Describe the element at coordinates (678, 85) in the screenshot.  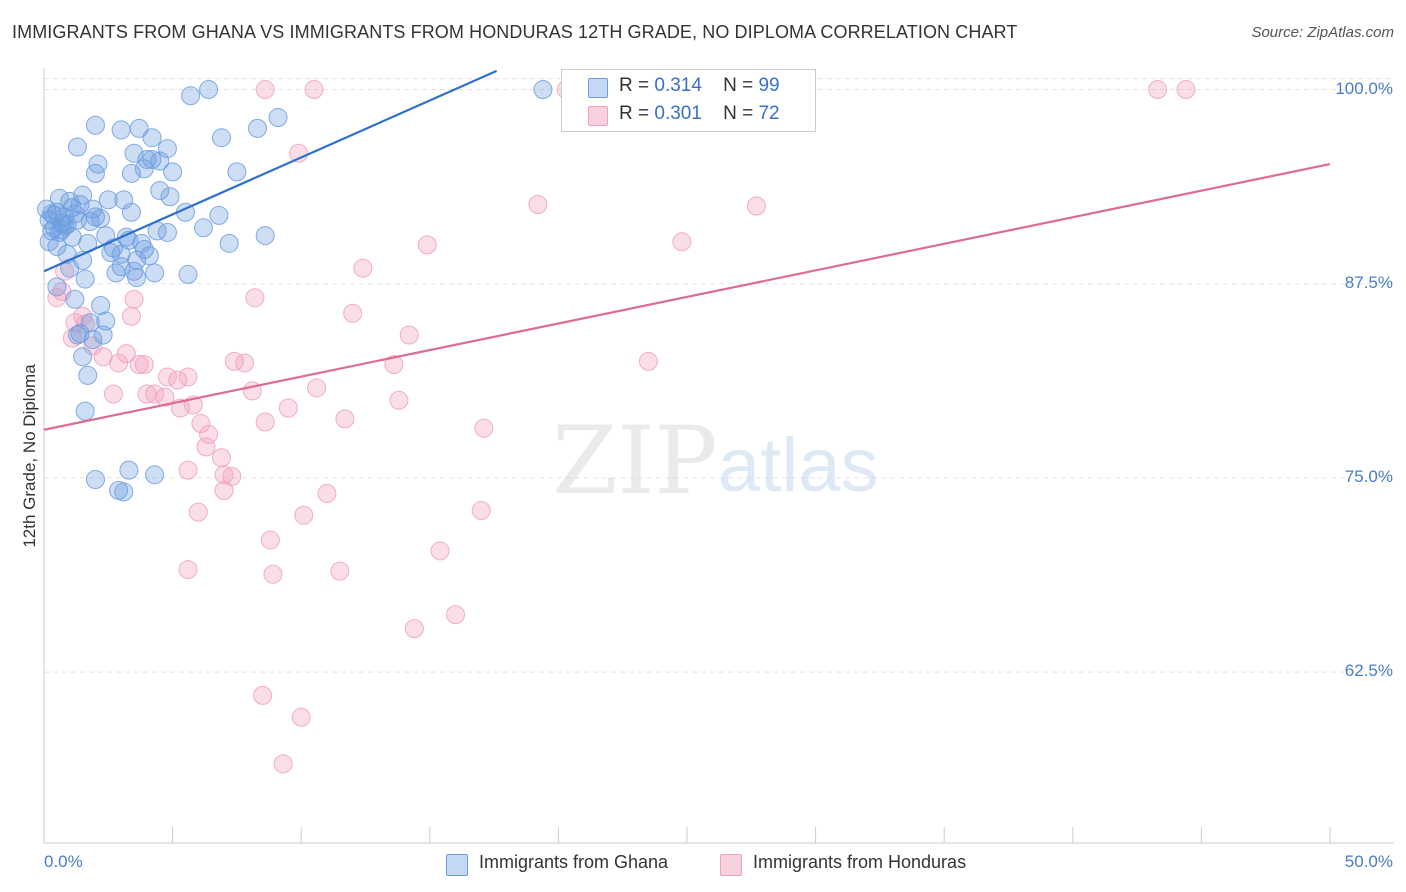
I see `ghana-r-value: 0.314` at that location.